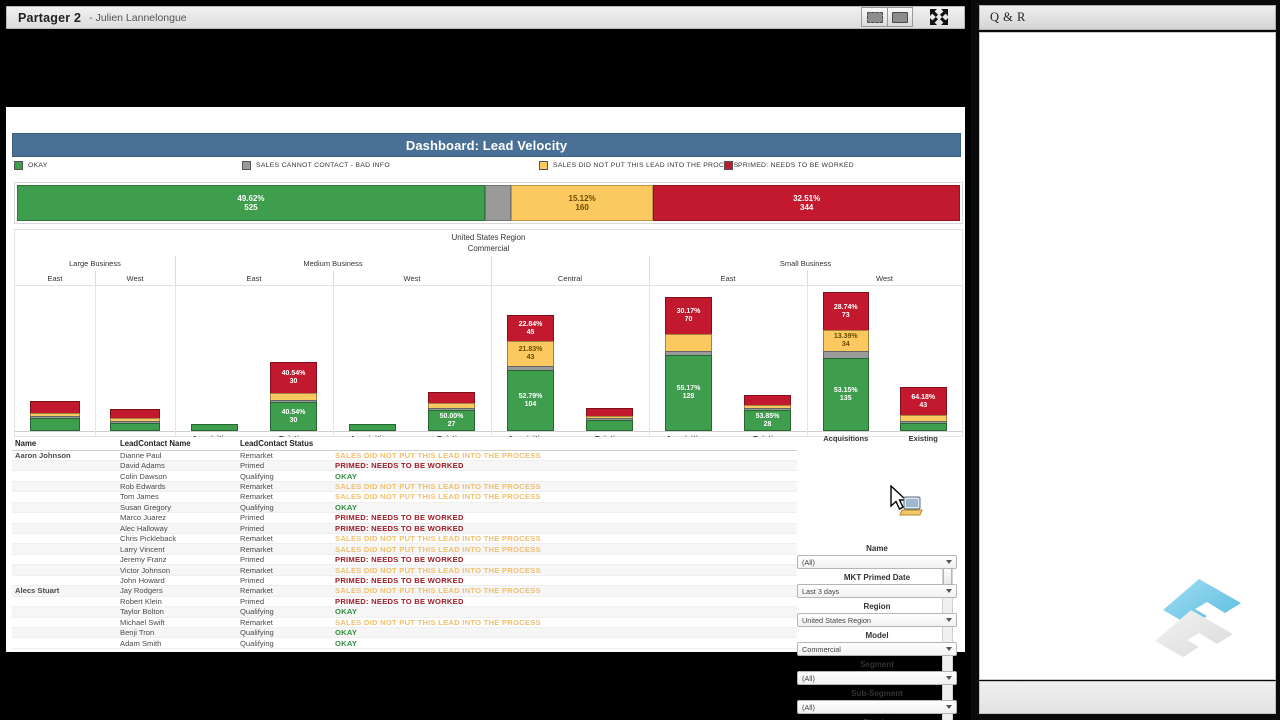  What do you see at coordinates (177, 444) in the screenshot?
I see `table-column-header: LeadContact Name` at bounding box center [177, 444].